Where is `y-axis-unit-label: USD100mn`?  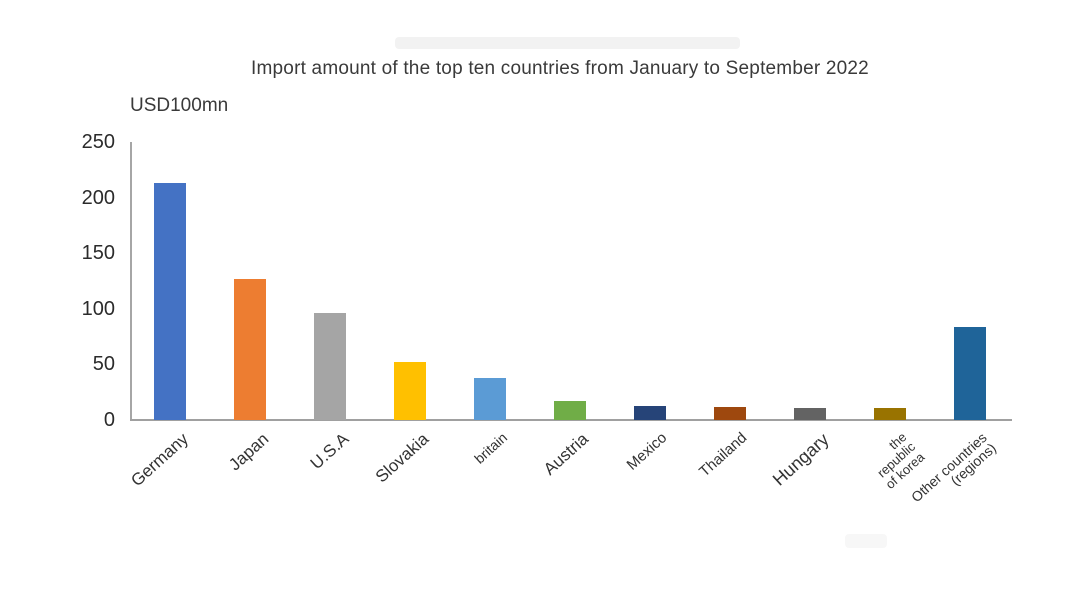 y-axis-unit-label: USD100mn is located at coordinates (179, 105).